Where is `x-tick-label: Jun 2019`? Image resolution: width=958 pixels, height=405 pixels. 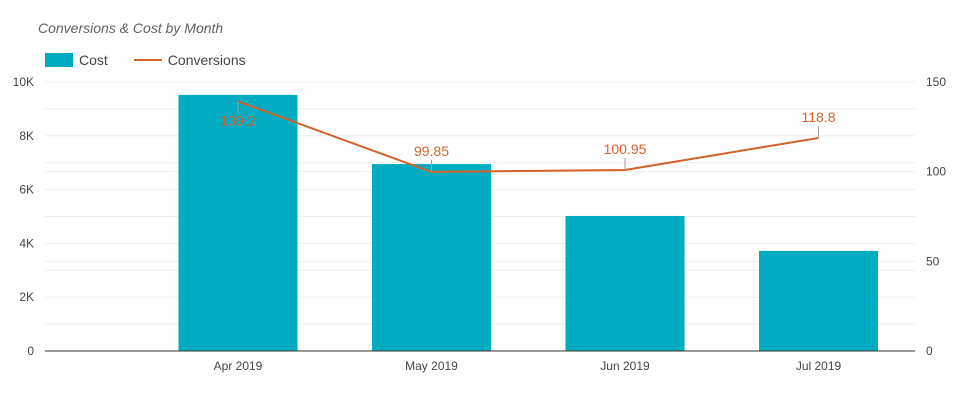
x-tick-label: Jun 2019 is located at coordinates (625, 366).